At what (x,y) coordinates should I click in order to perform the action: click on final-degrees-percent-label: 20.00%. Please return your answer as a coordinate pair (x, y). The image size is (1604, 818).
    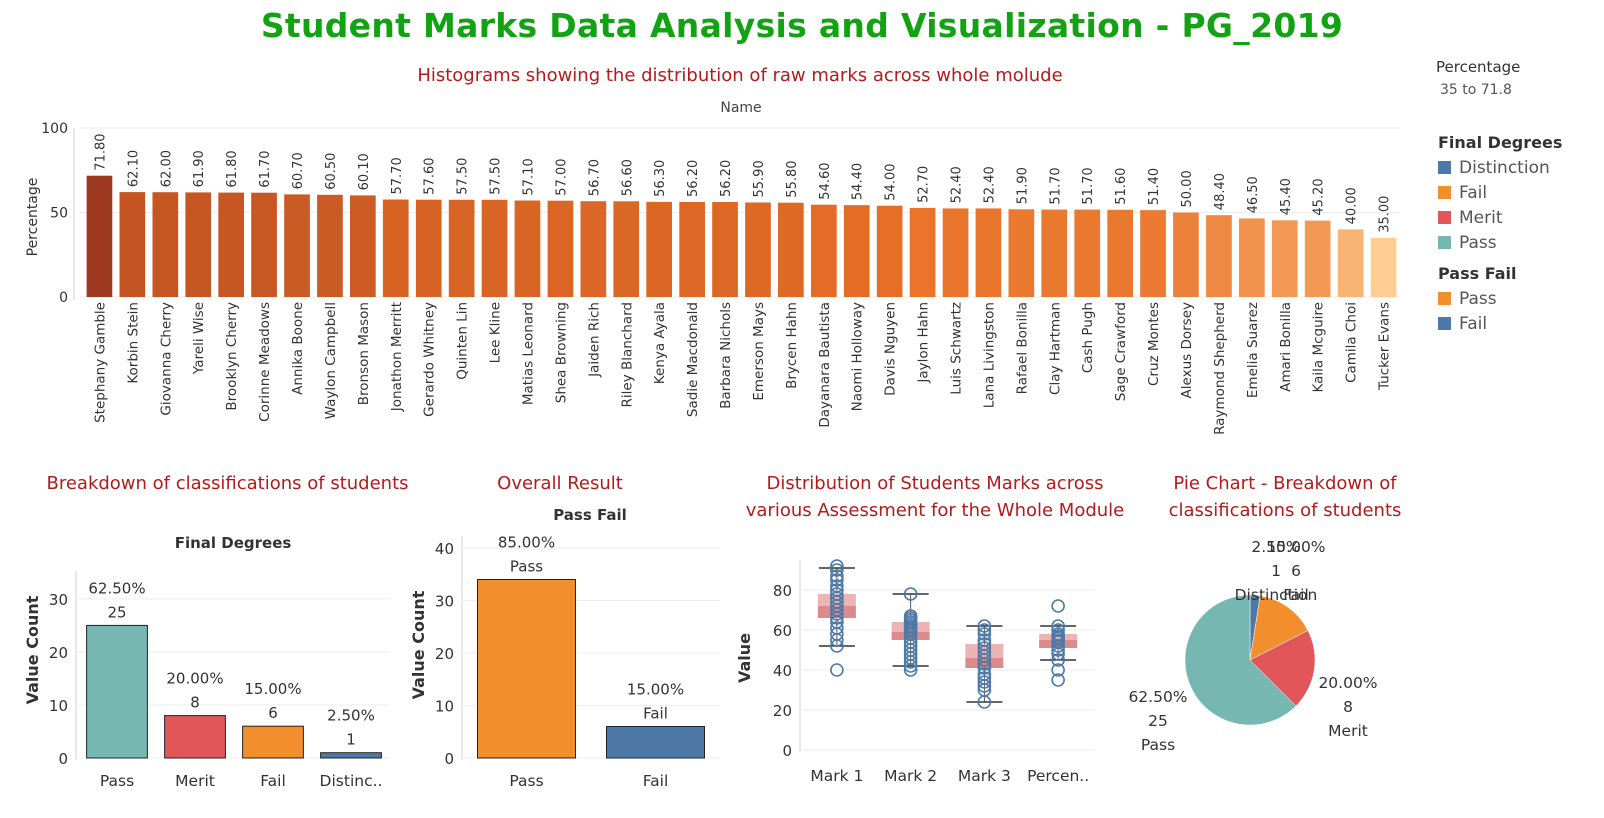
    Looking at the image, I should click on (194, 679).